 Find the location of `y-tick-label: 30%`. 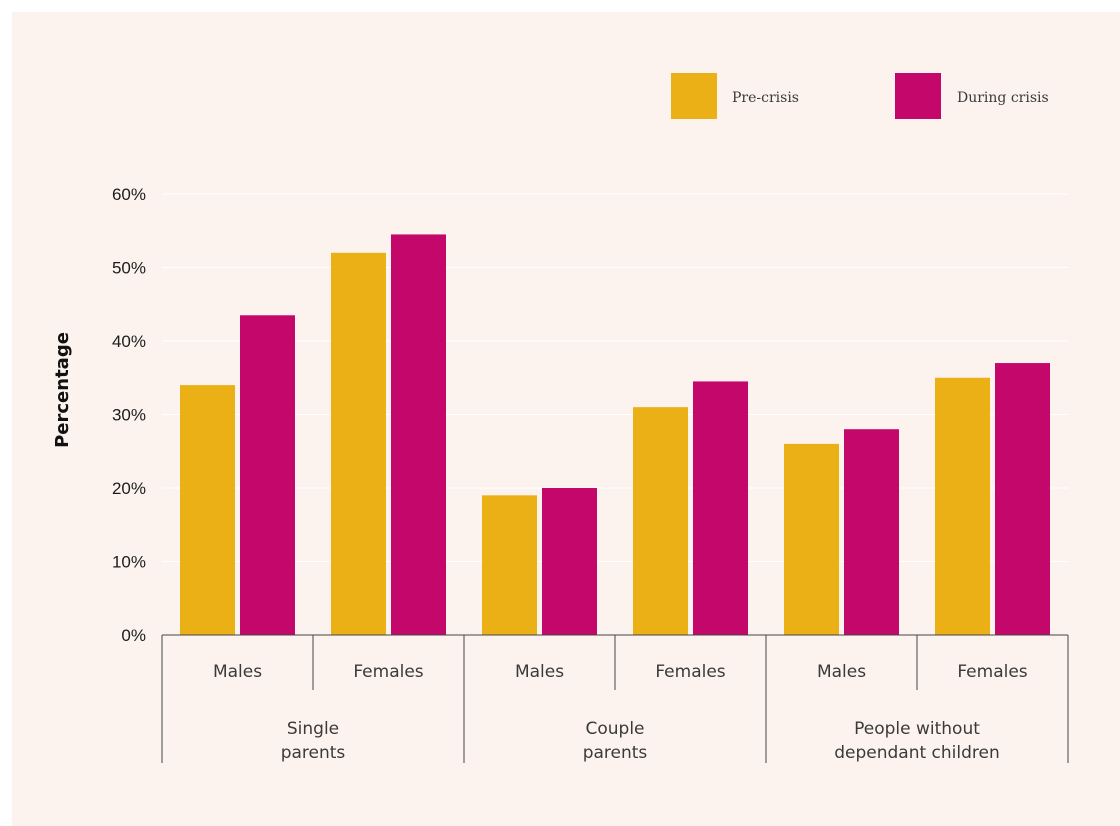

y-tick-label: 30% is located at coordinates (129, 415).